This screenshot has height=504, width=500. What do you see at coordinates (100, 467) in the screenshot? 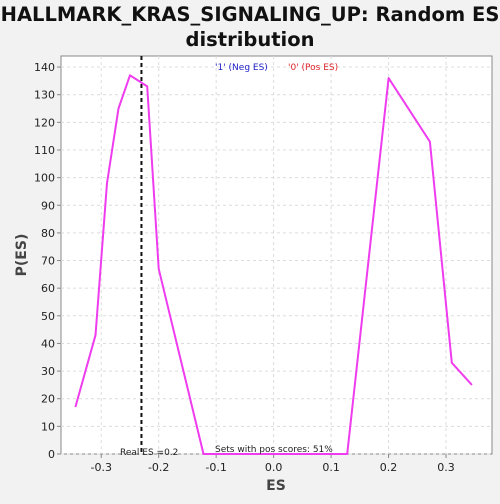
I see `x-tick-label: -0.3` at bounding box center [100, 467].